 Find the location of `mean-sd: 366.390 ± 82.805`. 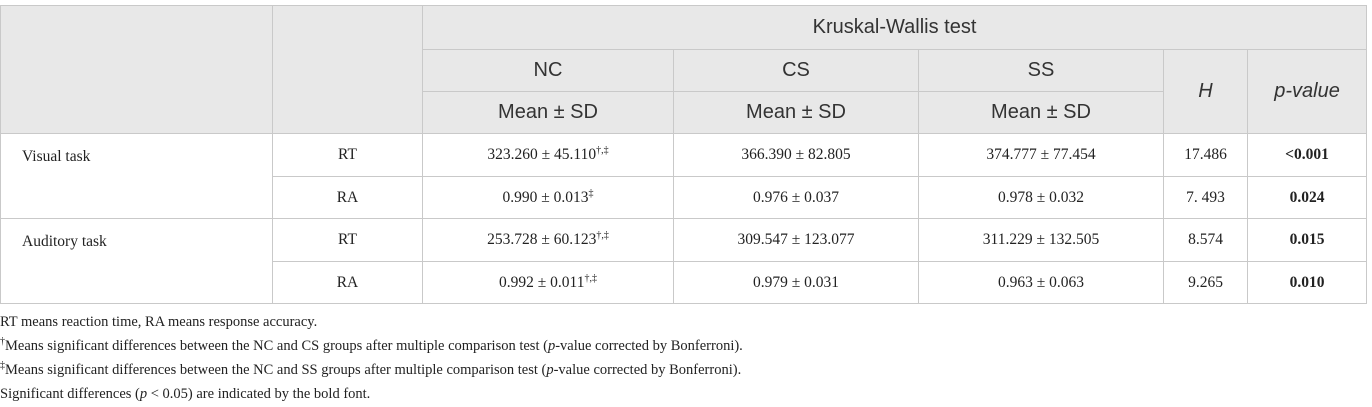

mean-sd: 366.390 ± 82.805 is located at coordinates (796, 154).